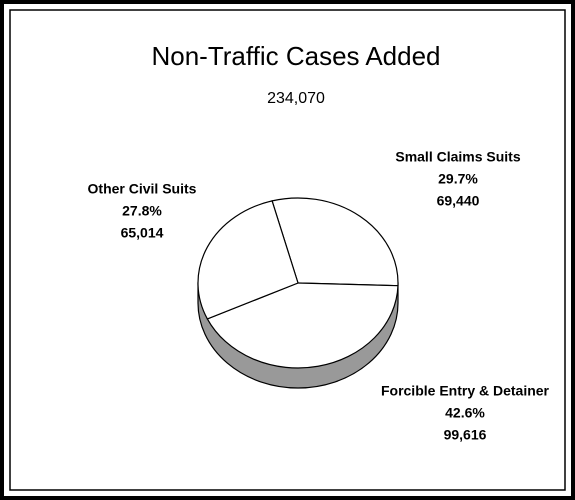 Image resolution: width=575 pixels, height=500 pixels. I want to click on percent-label: 42.6%, so click(465, 413).